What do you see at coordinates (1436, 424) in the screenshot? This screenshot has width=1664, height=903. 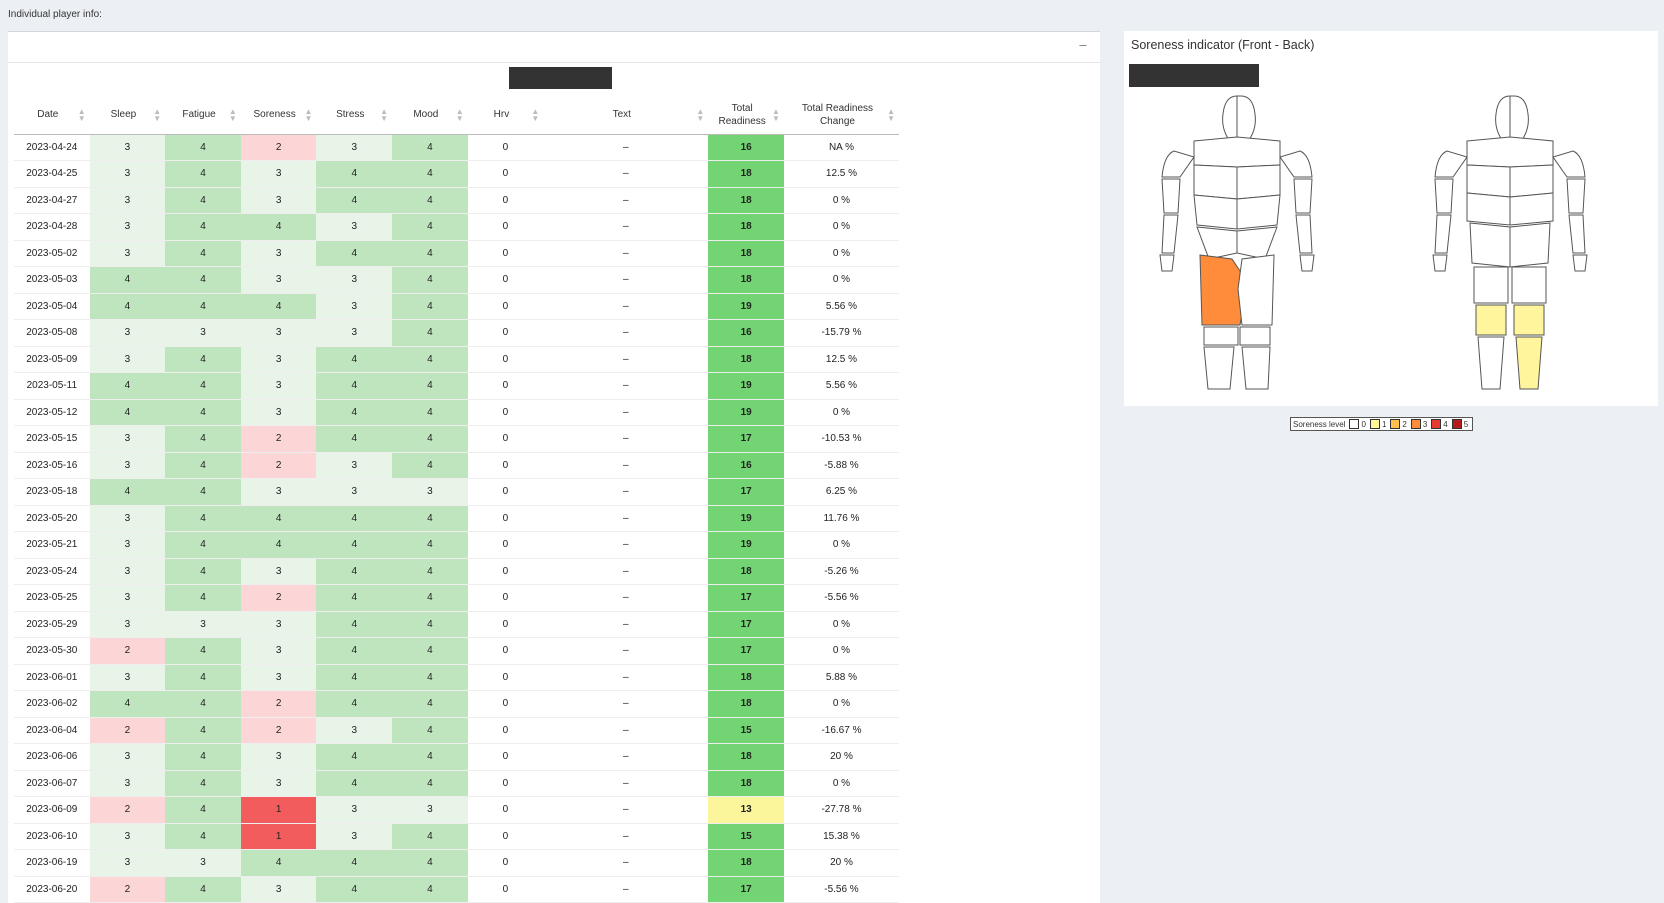 I see `legend-swatch` at bounding box center [1436, 424].